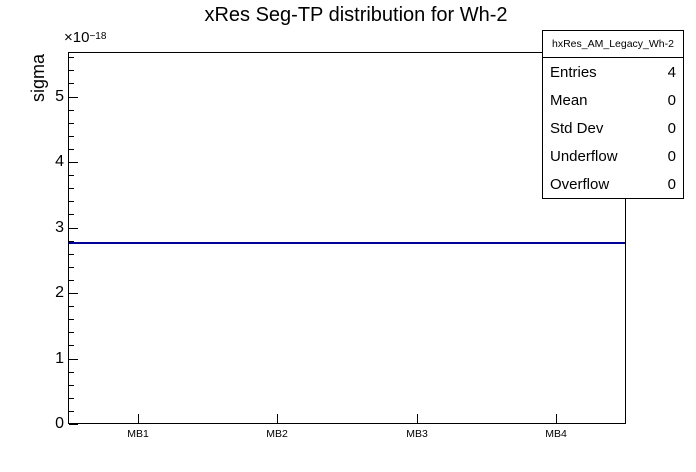 Image resolution: width=696 pixels, height=472 pixels. What do you see at coordinates (613, 44) in the screenshot?
I see `stats-box-title: hxRes_AM_Legacy_Wh-2` at bounding box center [613, 44].